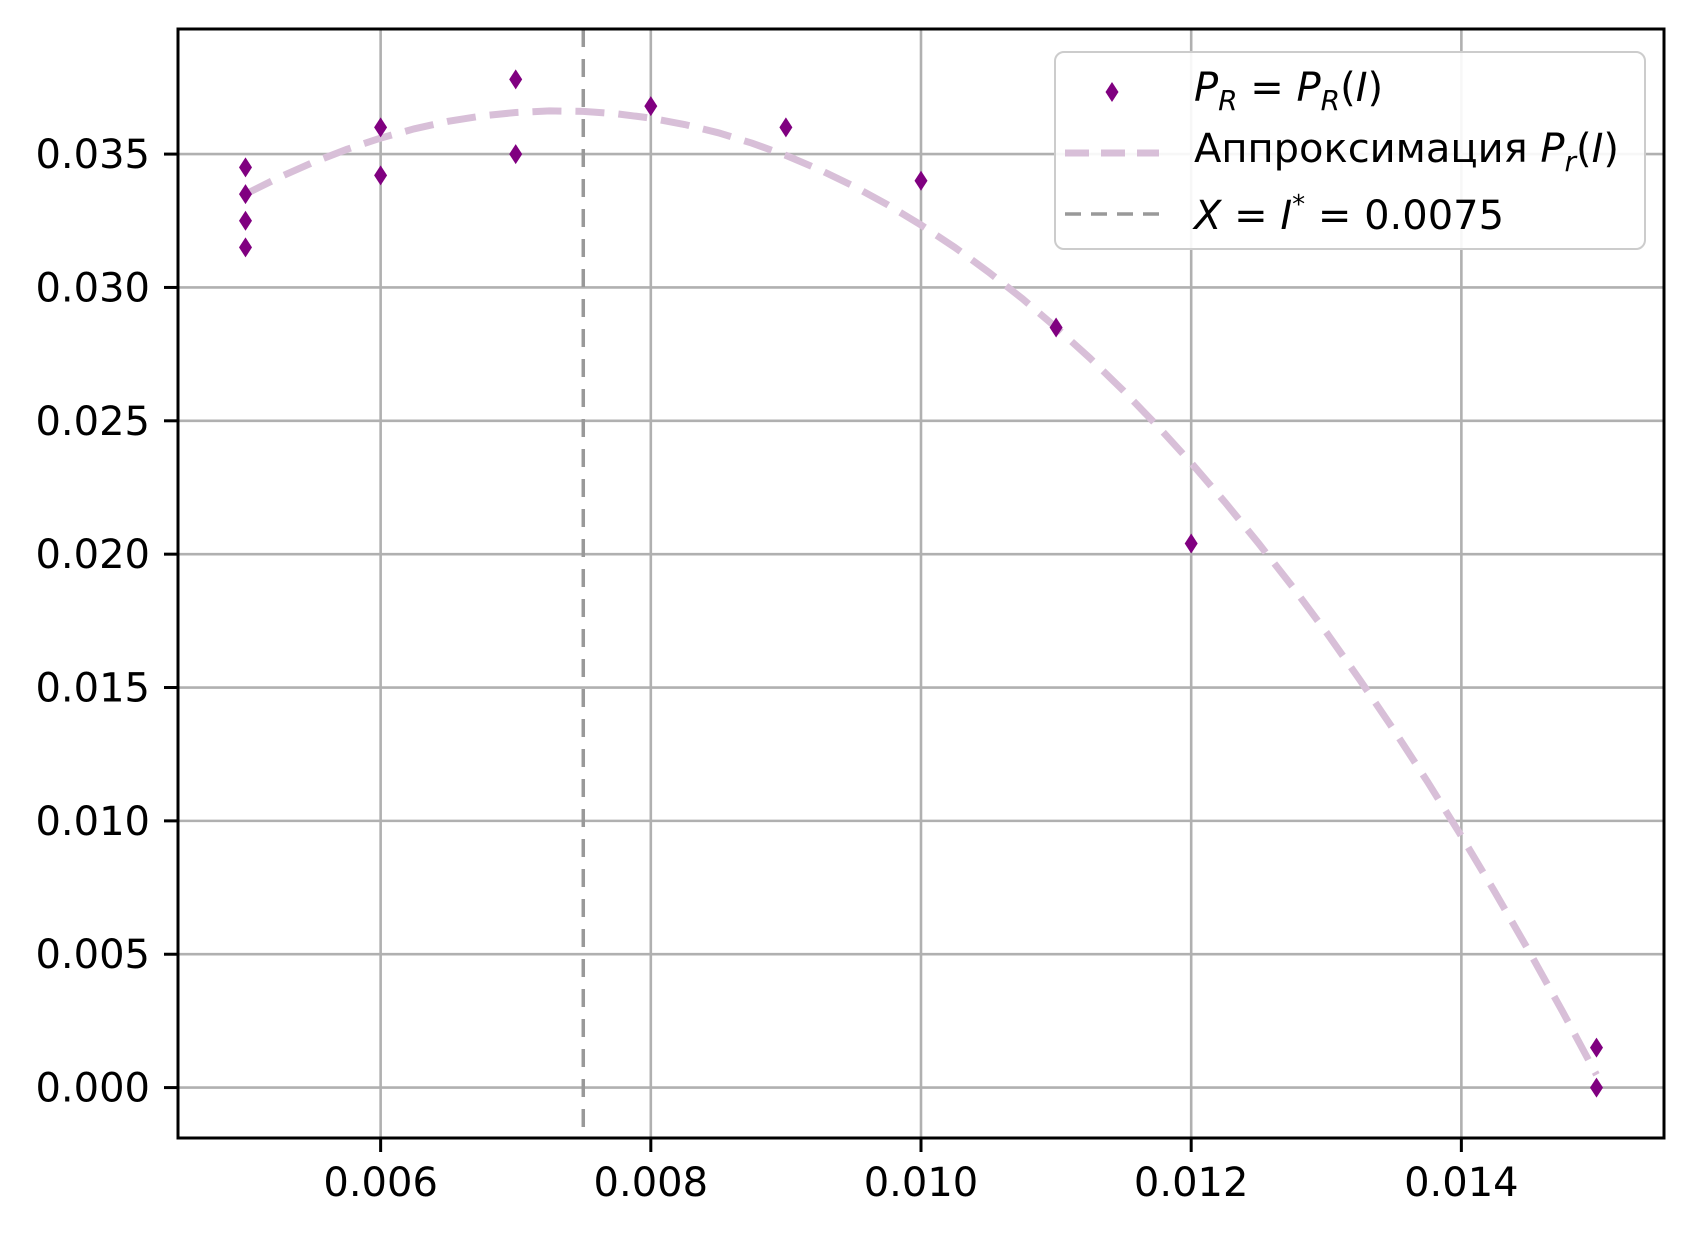 The width and height of the screenshot is (1696, 1239). What do you see at coordinates (1289, 91) in the screenshot?
I see `legend-label-0: PR = PR(I)` at bounding box center [1289, 91].